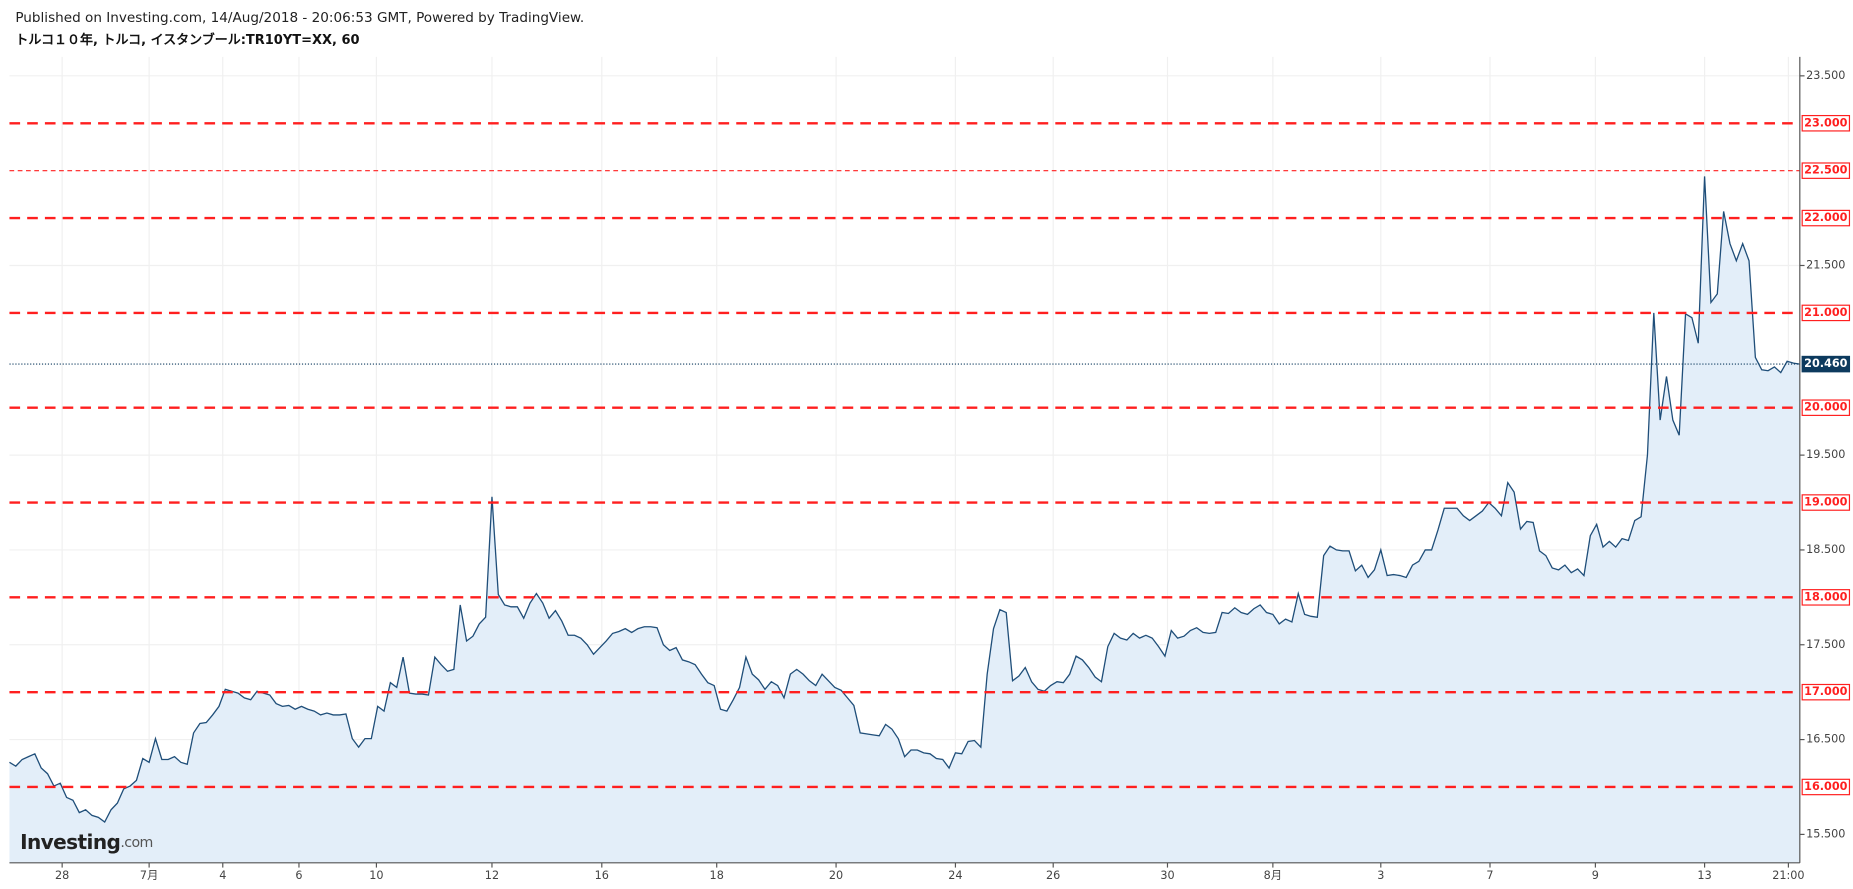 The width and height of the screenshot is (1853, 889). What do you see at coordinates (149, 875) in the screenshot?
I see `x-tick-label: 7月` at bounding box center [149, 875].